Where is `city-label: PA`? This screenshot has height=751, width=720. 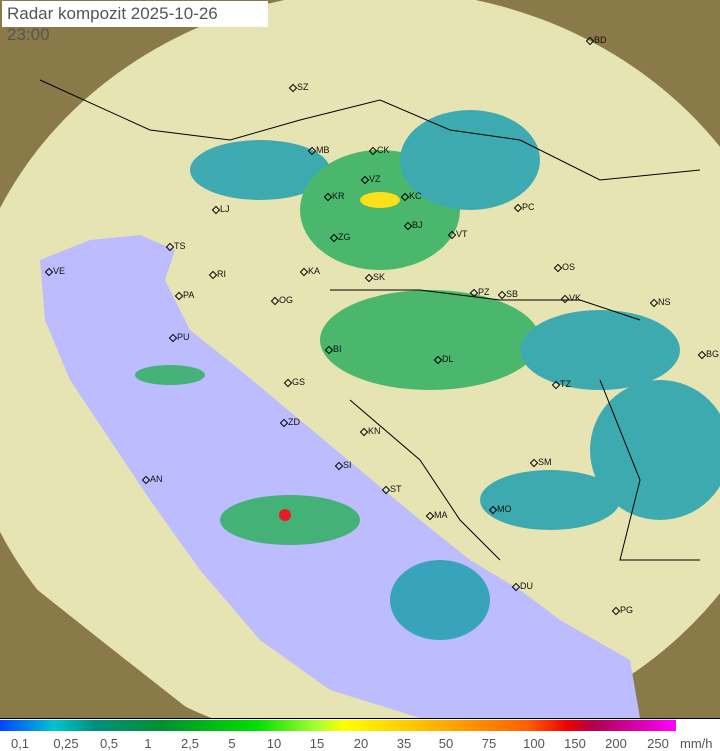
city-label: PA is located at coordinates (189, 295).